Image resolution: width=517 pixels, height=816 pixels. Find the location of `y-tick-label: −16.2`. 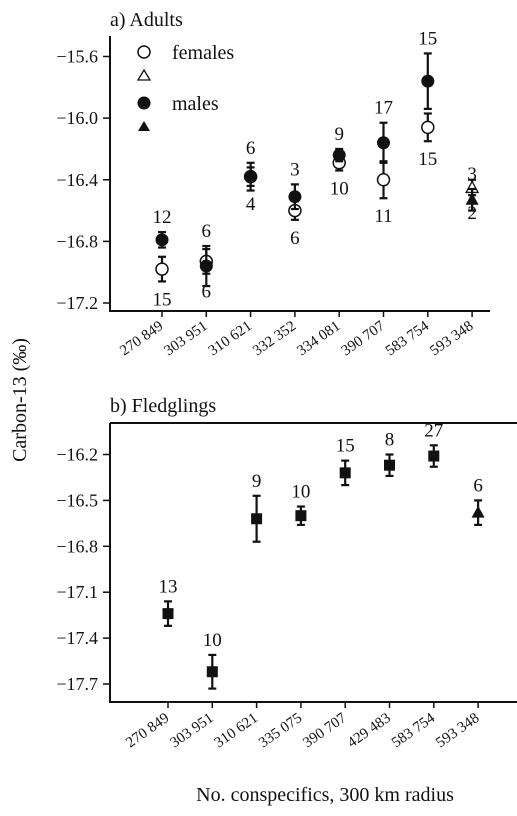

y-tick-label: −16.2 is located at coordinates (77, 455).